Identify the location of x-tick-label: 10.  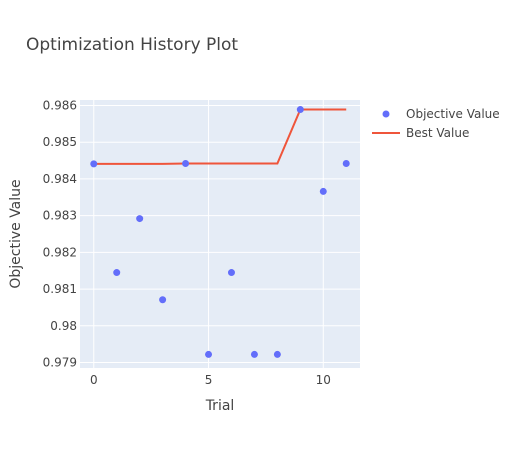
(323, 380).